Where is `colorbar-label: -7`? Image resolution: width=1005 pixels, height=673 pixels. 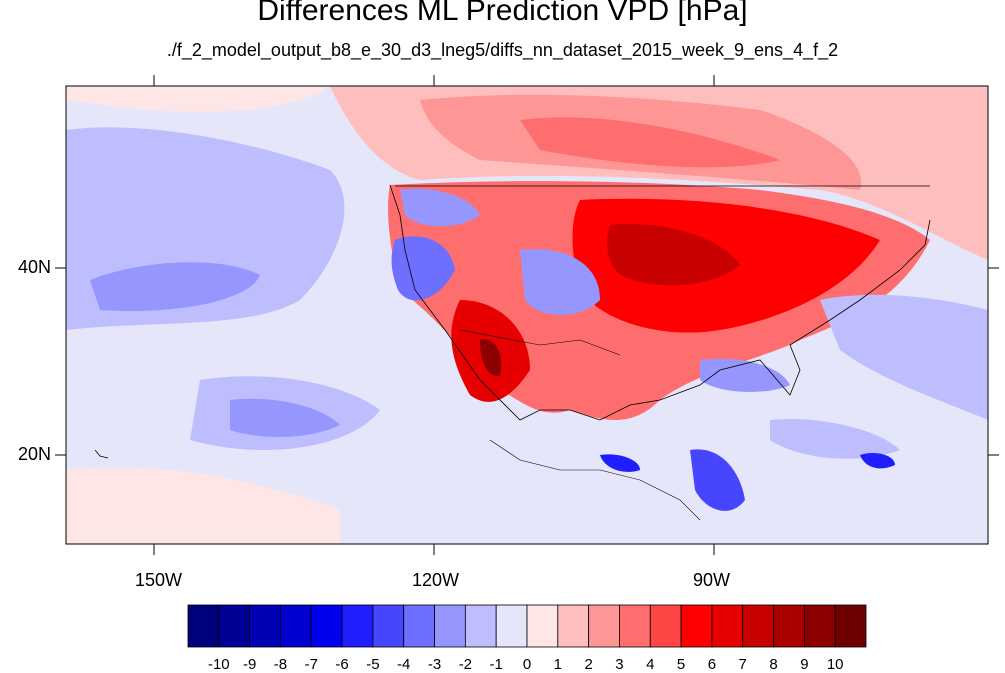 colorbar-label: -7 is located at coordinates (311, 664).